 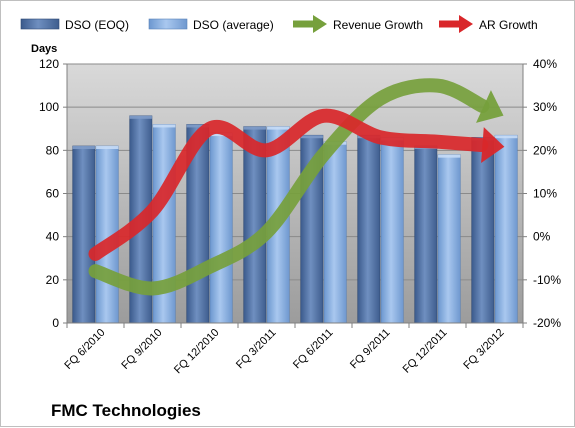 I want to click on y-axis-title: Days, so click(x=44, y=49).